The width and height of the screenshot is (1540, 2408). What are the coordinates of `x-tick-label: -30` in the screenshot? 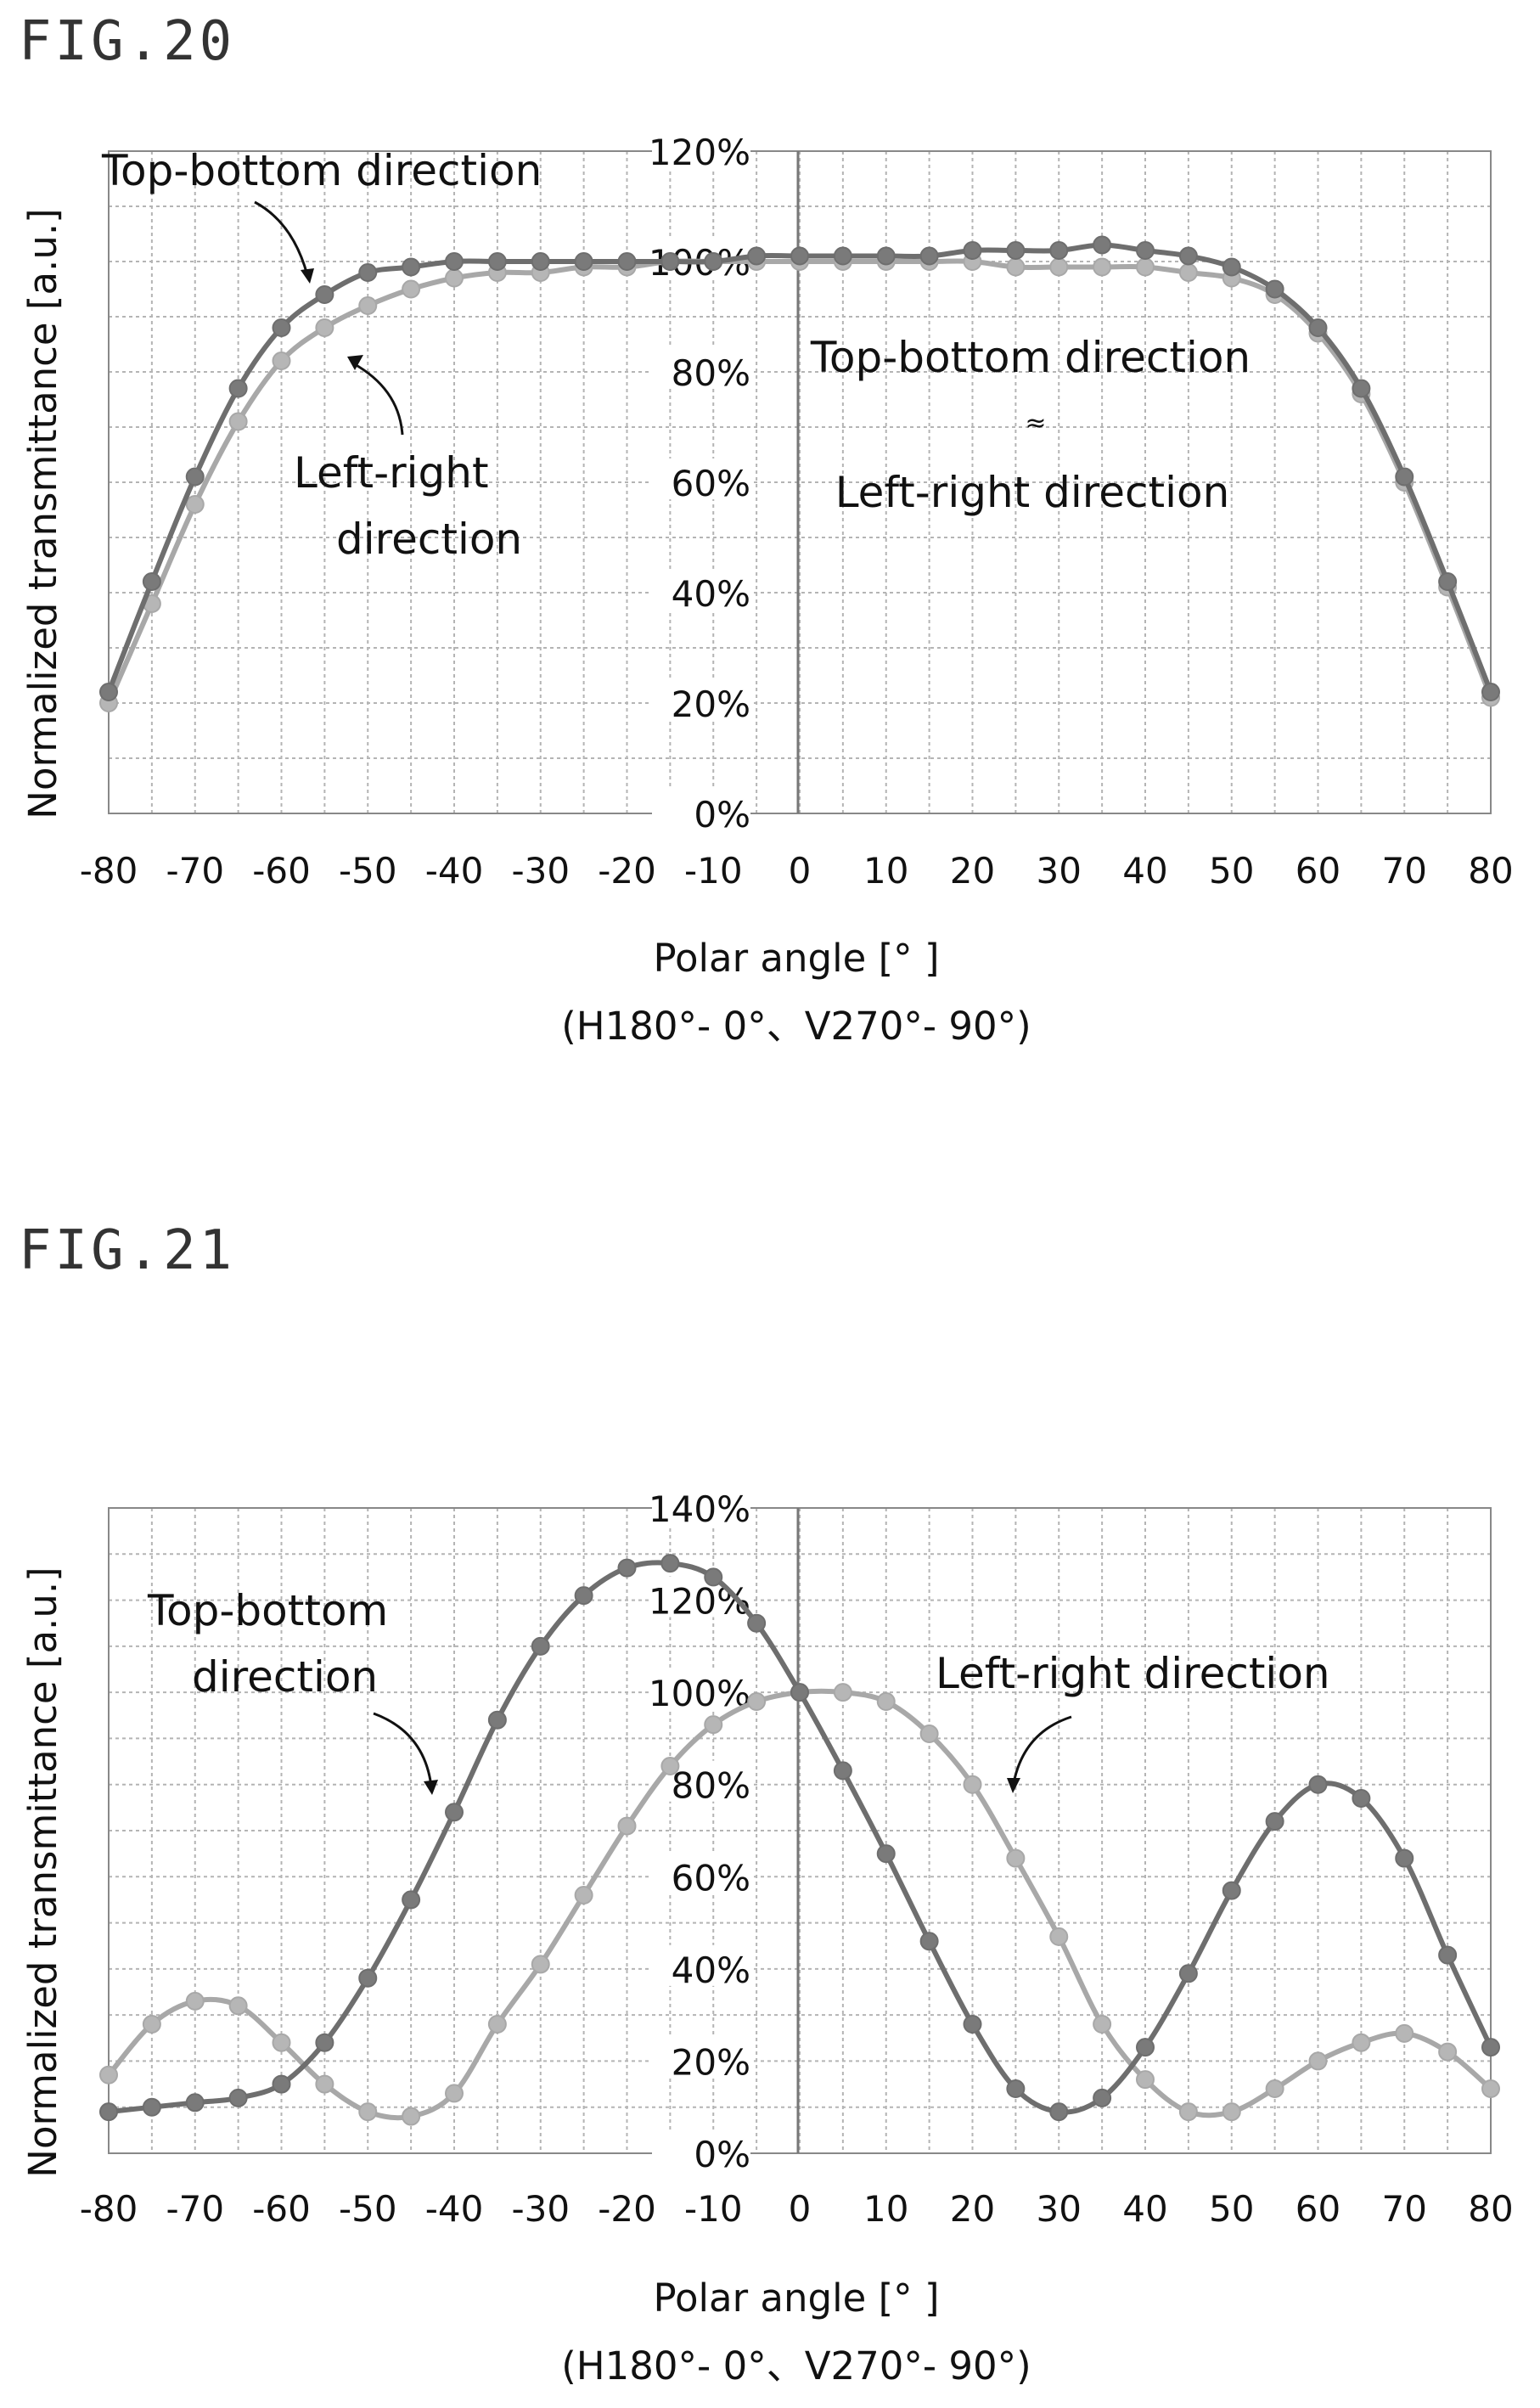 It's located at (540, 2209).